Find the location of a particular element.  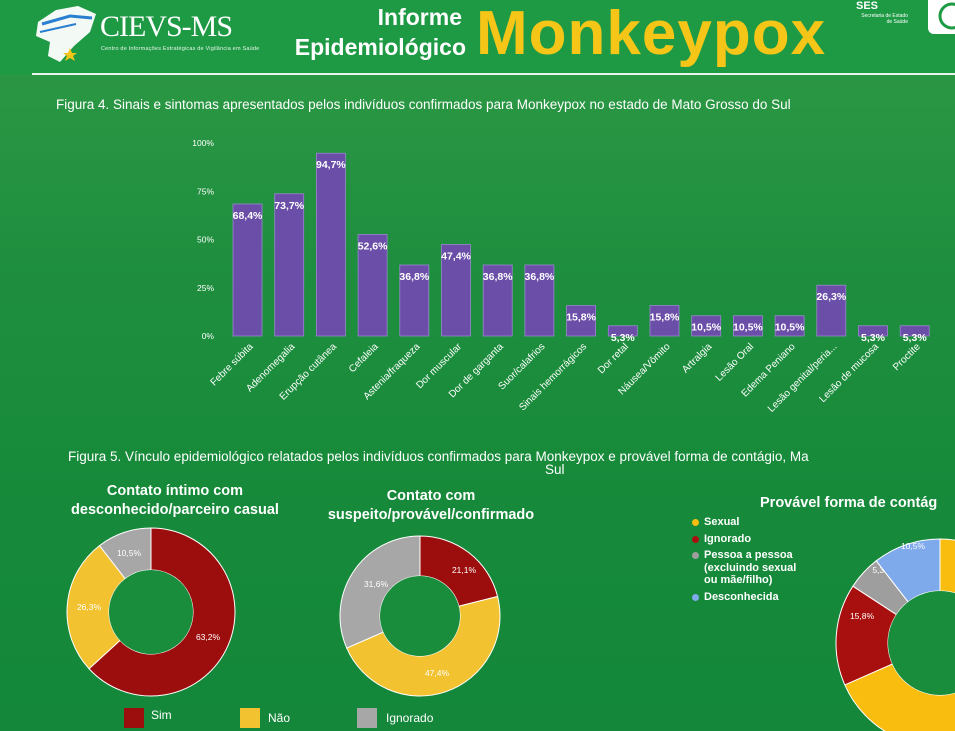

ses-subtitle-line1: Secretaria de Estado is located at coordinates (884, 16).